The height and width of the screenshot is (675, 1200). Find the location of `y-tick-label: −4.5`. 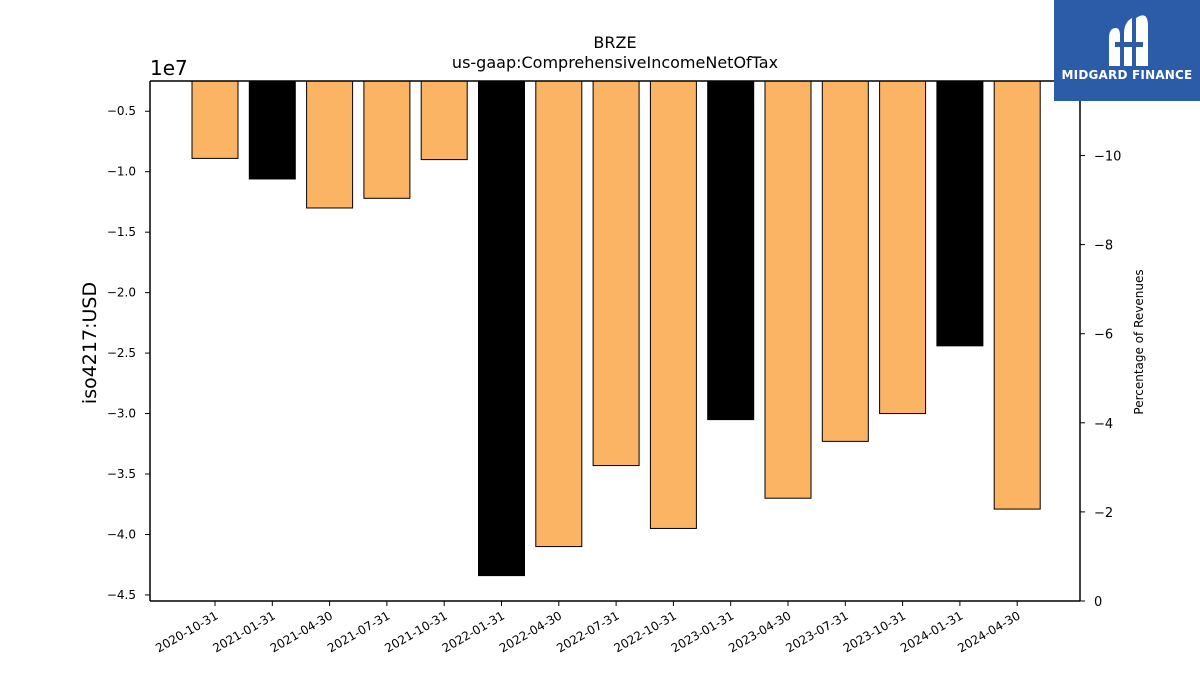

y-tick-label: −4.5 is located at coordinates (121, 595).